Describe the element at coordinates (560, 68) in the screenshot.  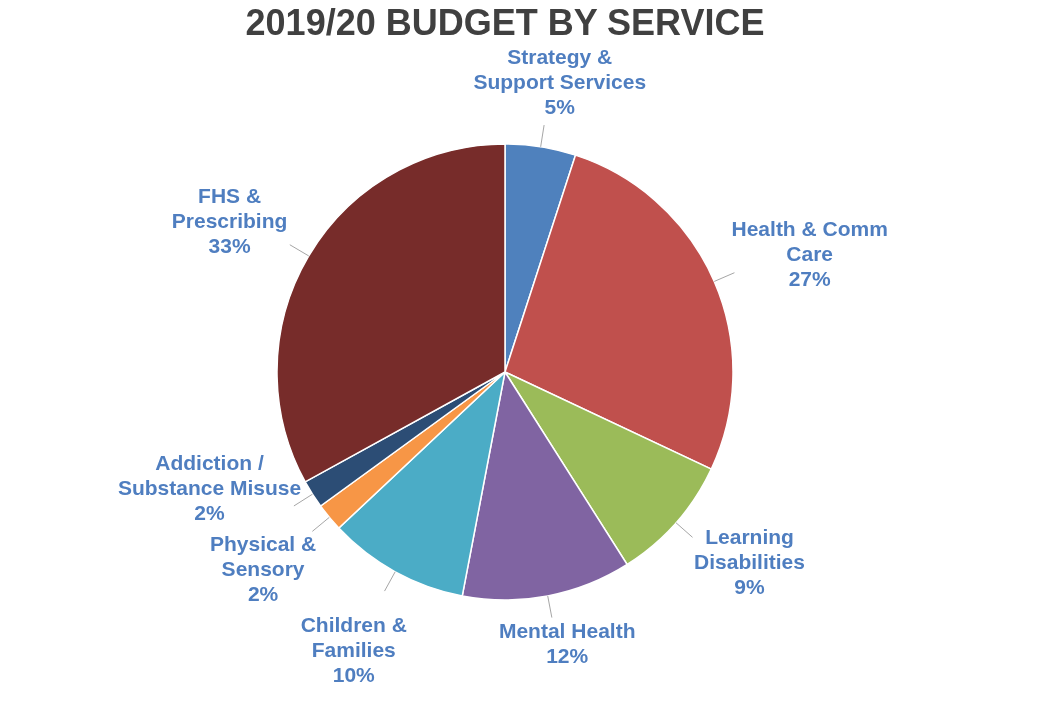
I see `slice-label: Strategy & Support Services` at that location.